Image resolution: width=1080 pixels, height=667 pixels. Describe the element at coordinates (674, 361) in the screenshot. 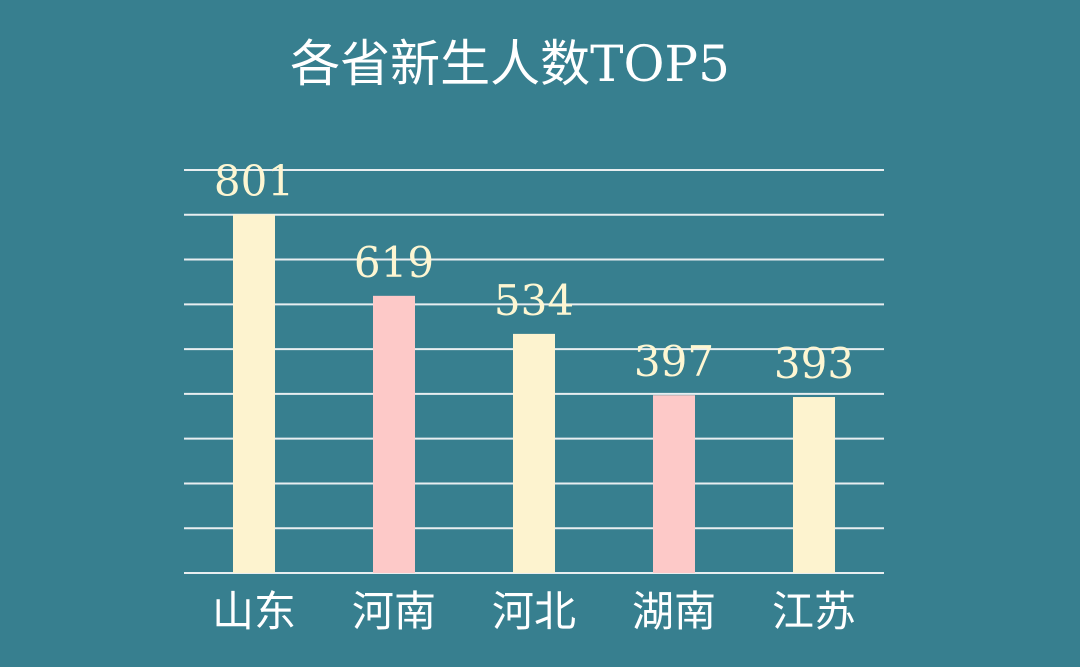

I see `value-label: 397` at that location.